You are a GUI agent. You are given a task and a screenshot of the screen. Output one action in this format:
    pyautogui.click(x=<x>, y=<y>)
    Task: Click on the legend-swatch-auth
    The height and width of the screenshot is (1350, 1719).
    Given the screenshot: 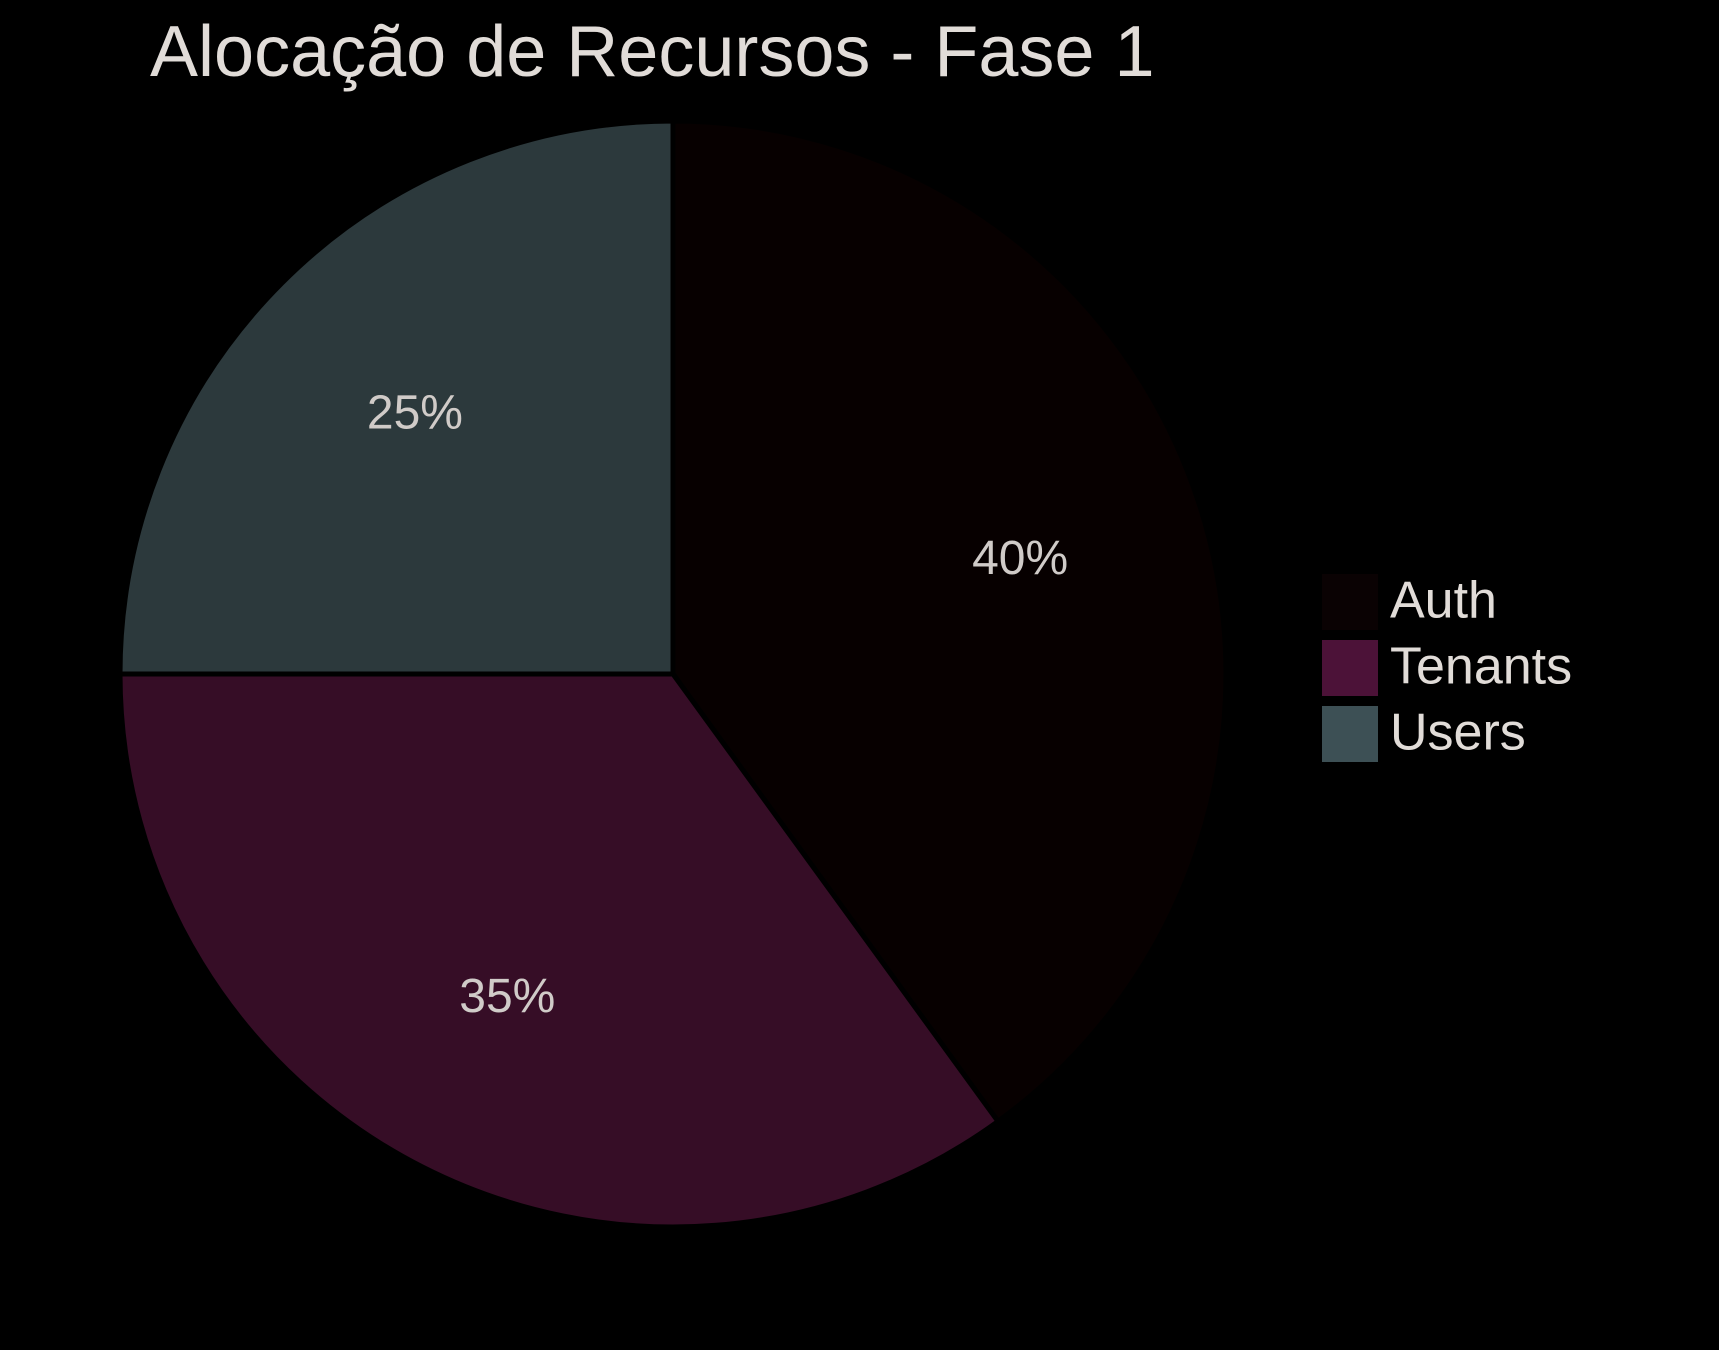 What is the action you would take?
    pyautogui.click(x=1350, y=602)
    